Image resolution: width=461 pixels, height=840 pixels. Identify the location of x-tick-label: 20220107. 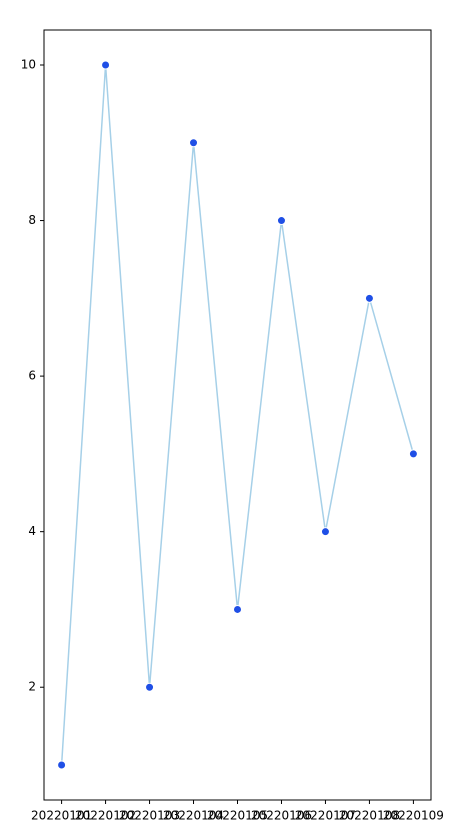
(325, 816).